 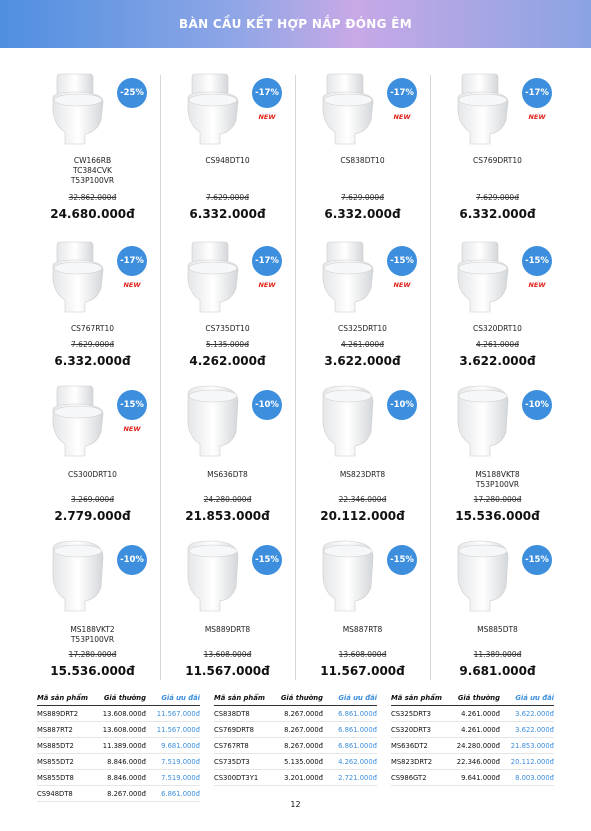 What do you see at coordinates (92, 214) in the screenshot?
I see `sale-price: 24.680.000đ` at bounding box center [92, 214].